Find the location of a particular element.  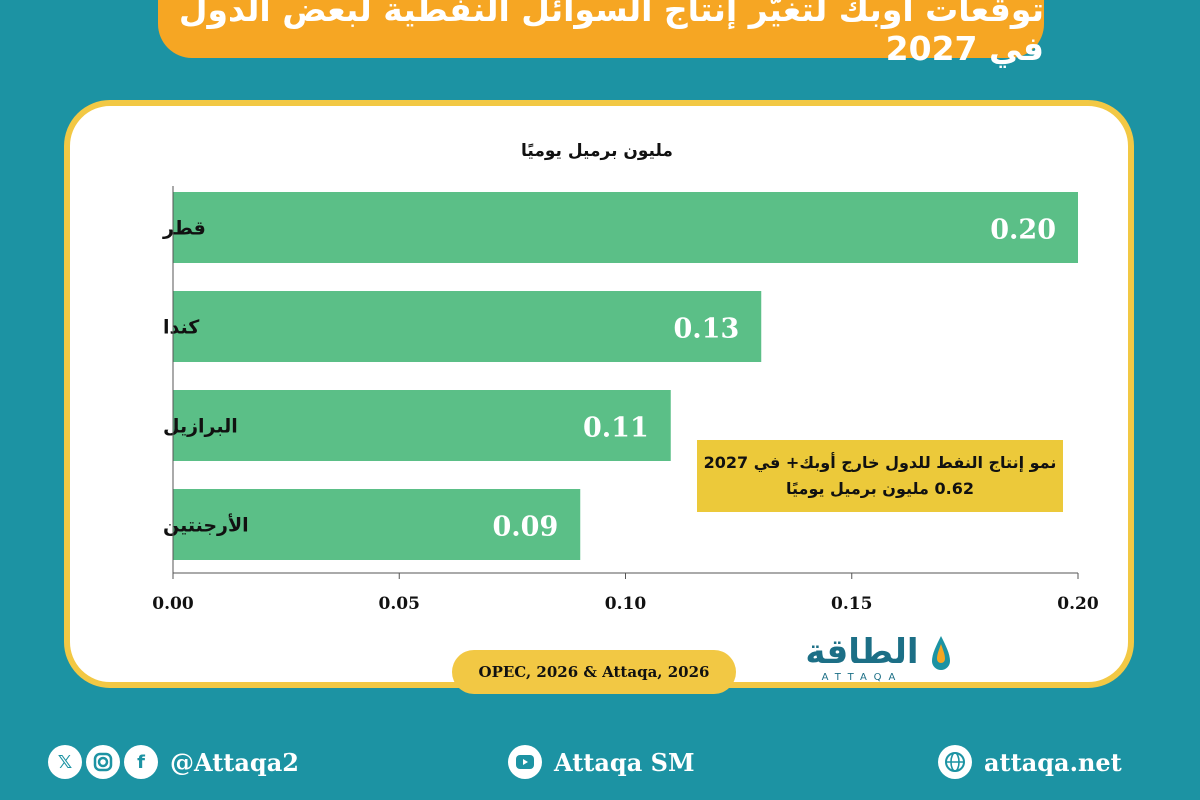

social-handle: @Attaqa2 is located at coordinates (234, 762).